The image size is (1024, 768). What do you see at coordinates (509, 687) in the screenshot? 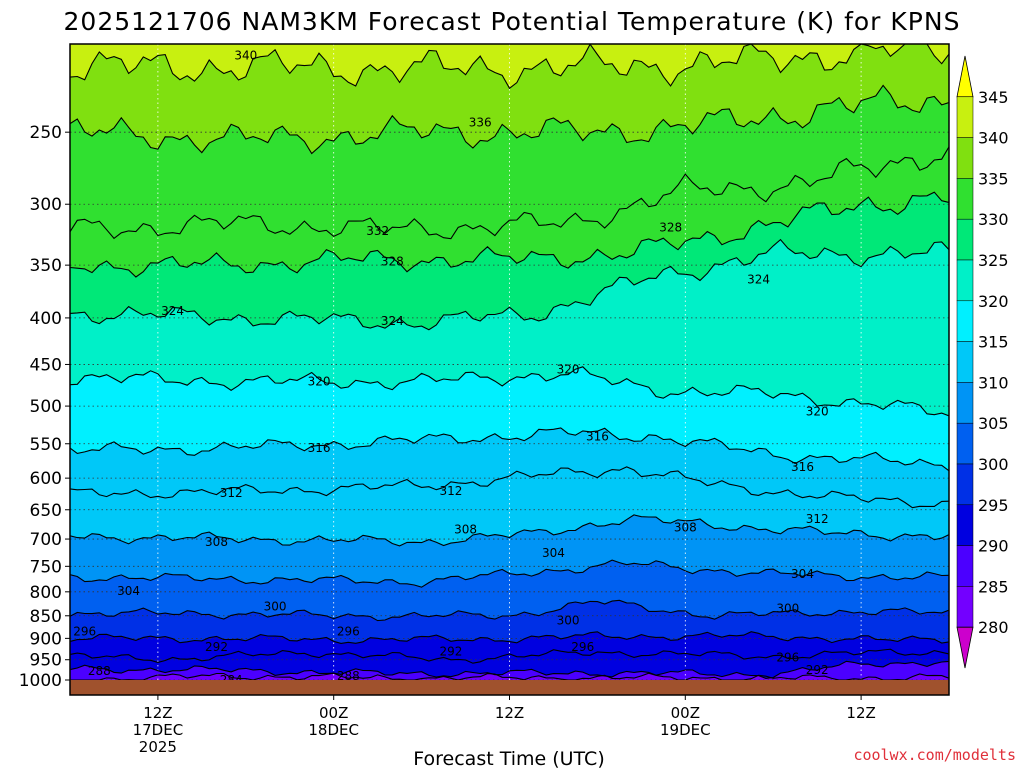
I see `ground-strip` at bounding box center [509, 687].